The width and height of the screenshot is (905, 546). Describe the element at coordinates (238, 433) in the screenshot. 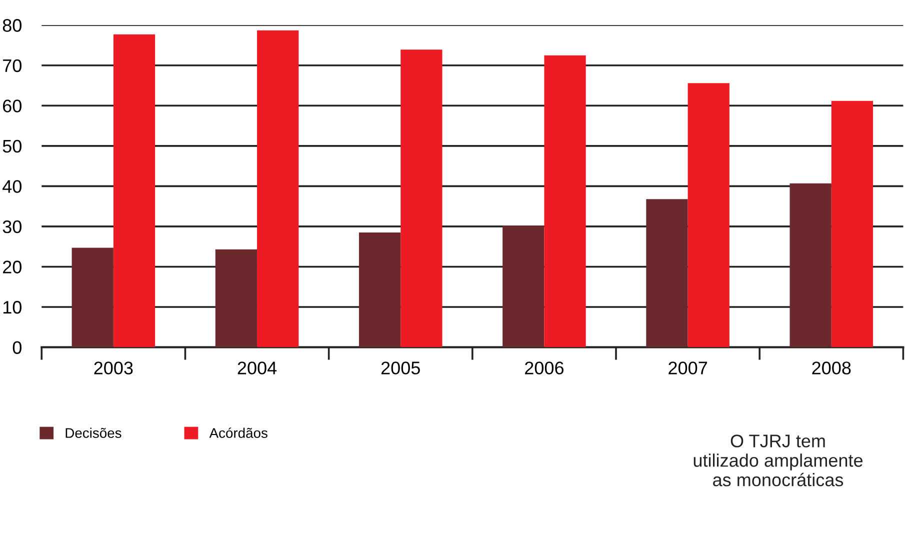

I see `legend-label: Acórdãos` at that location.